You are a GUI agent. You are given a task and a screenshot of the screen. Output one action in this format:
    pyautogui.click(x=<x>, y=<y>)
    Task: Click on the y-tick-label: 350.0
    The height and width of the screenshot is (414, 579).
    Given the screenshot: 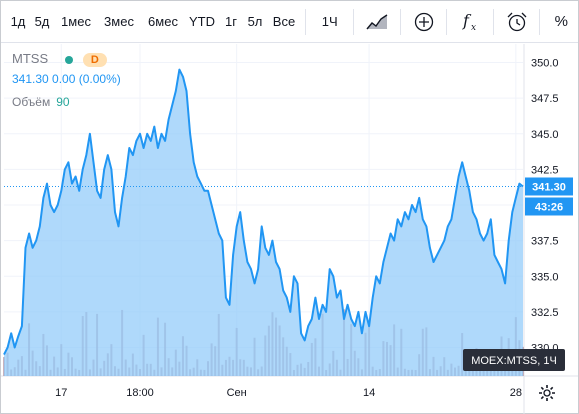 What is the action you would take?
    pyautogui.click(x=545, y=64)
    